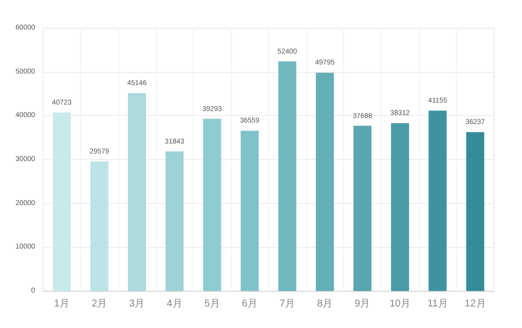 This screenshot has height=328, width=522. Describe the element at coordinates (250, 304) in the screenshot. I see `x-tick-label: 6月` at that location.